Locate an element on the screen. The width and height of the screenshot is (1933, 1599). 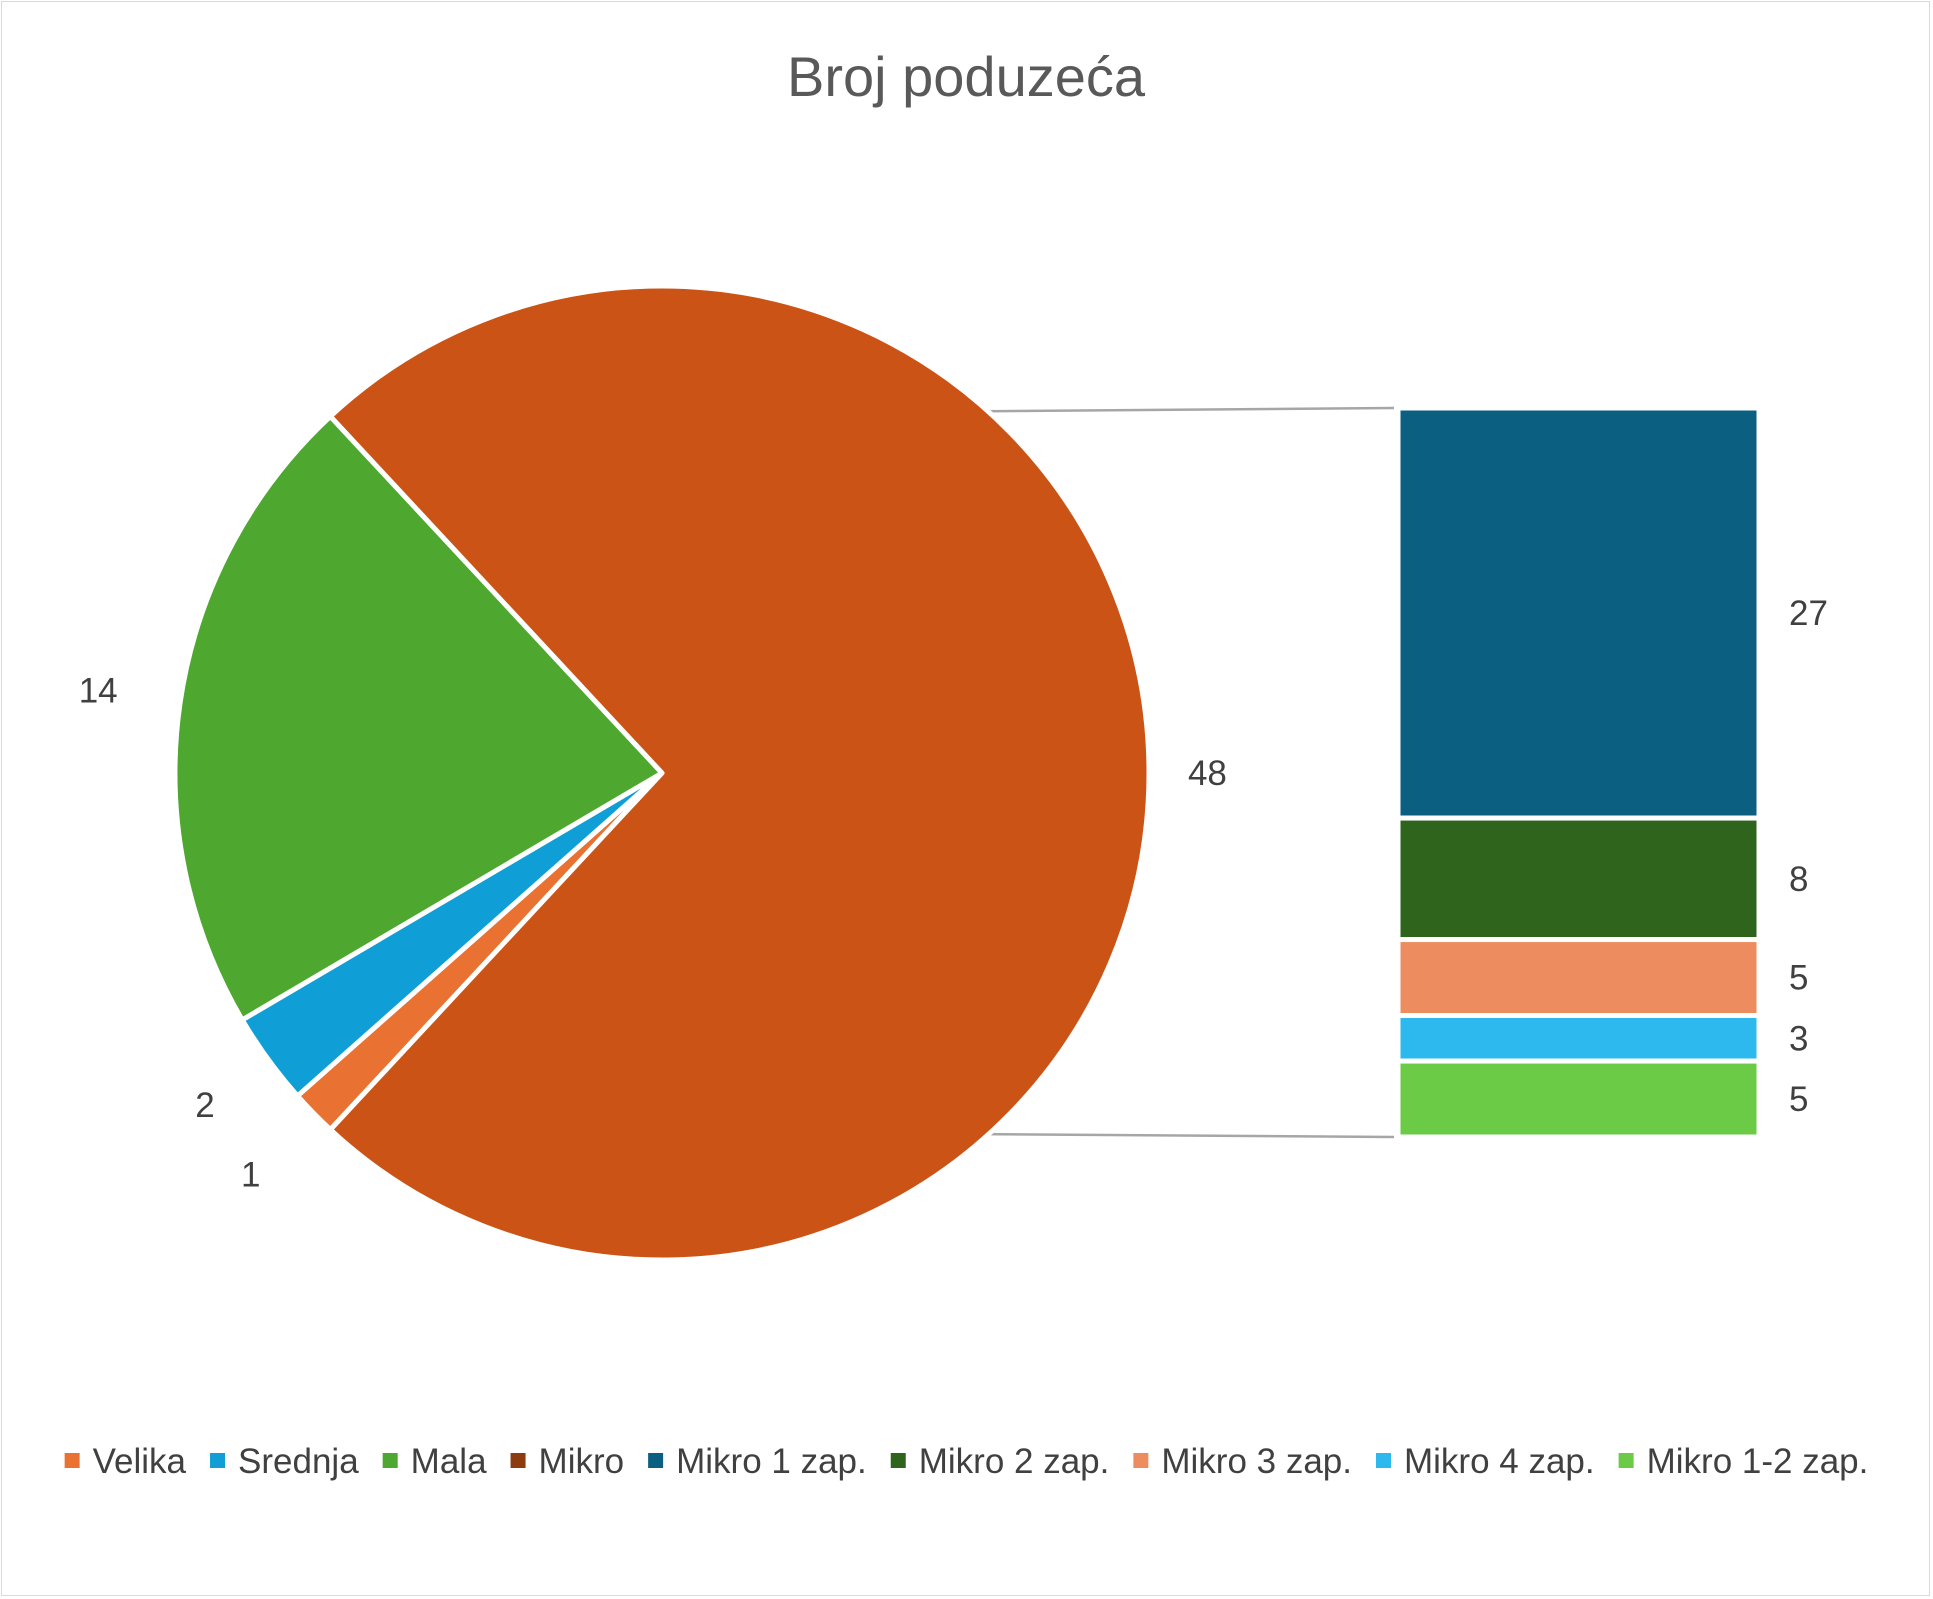
bar-segment-mikro-2-zap is located at coordinates (1578, 879).